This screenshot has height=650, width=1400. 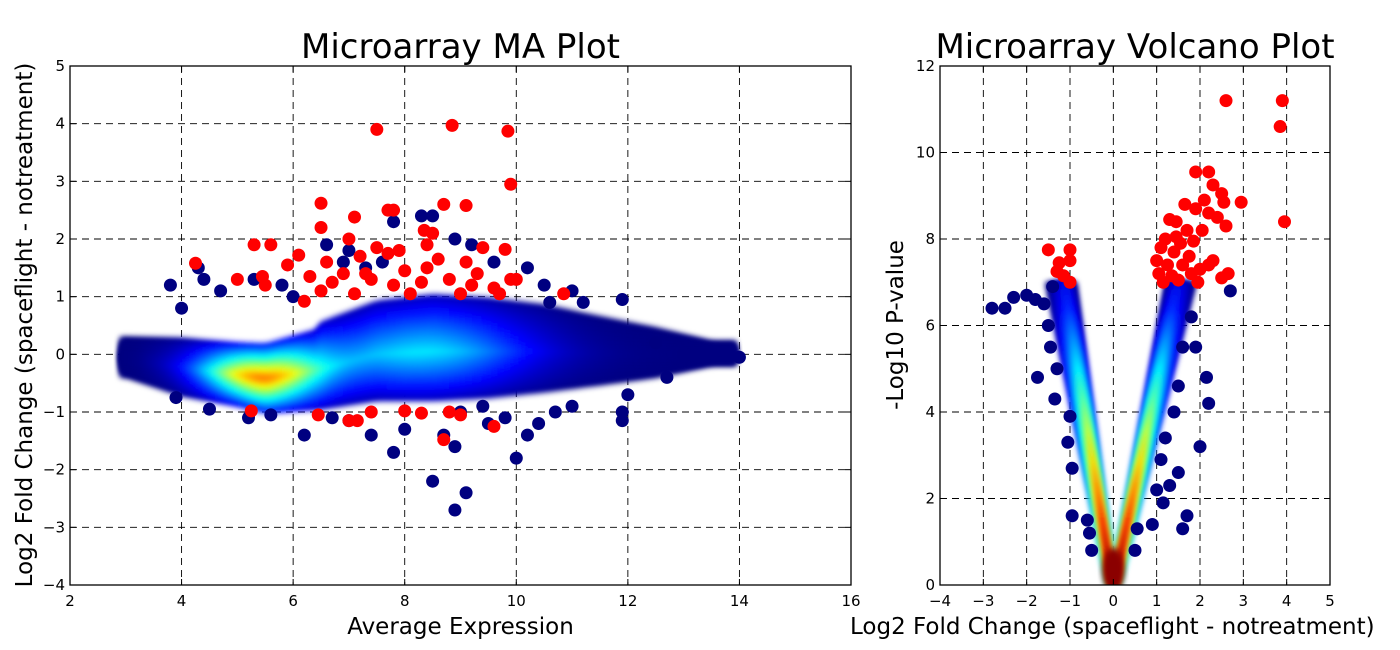 What do you see at coordinates (428, 364) in the screenshot?
I see `ma-plot-density-band` at bounding box center [428, 364].